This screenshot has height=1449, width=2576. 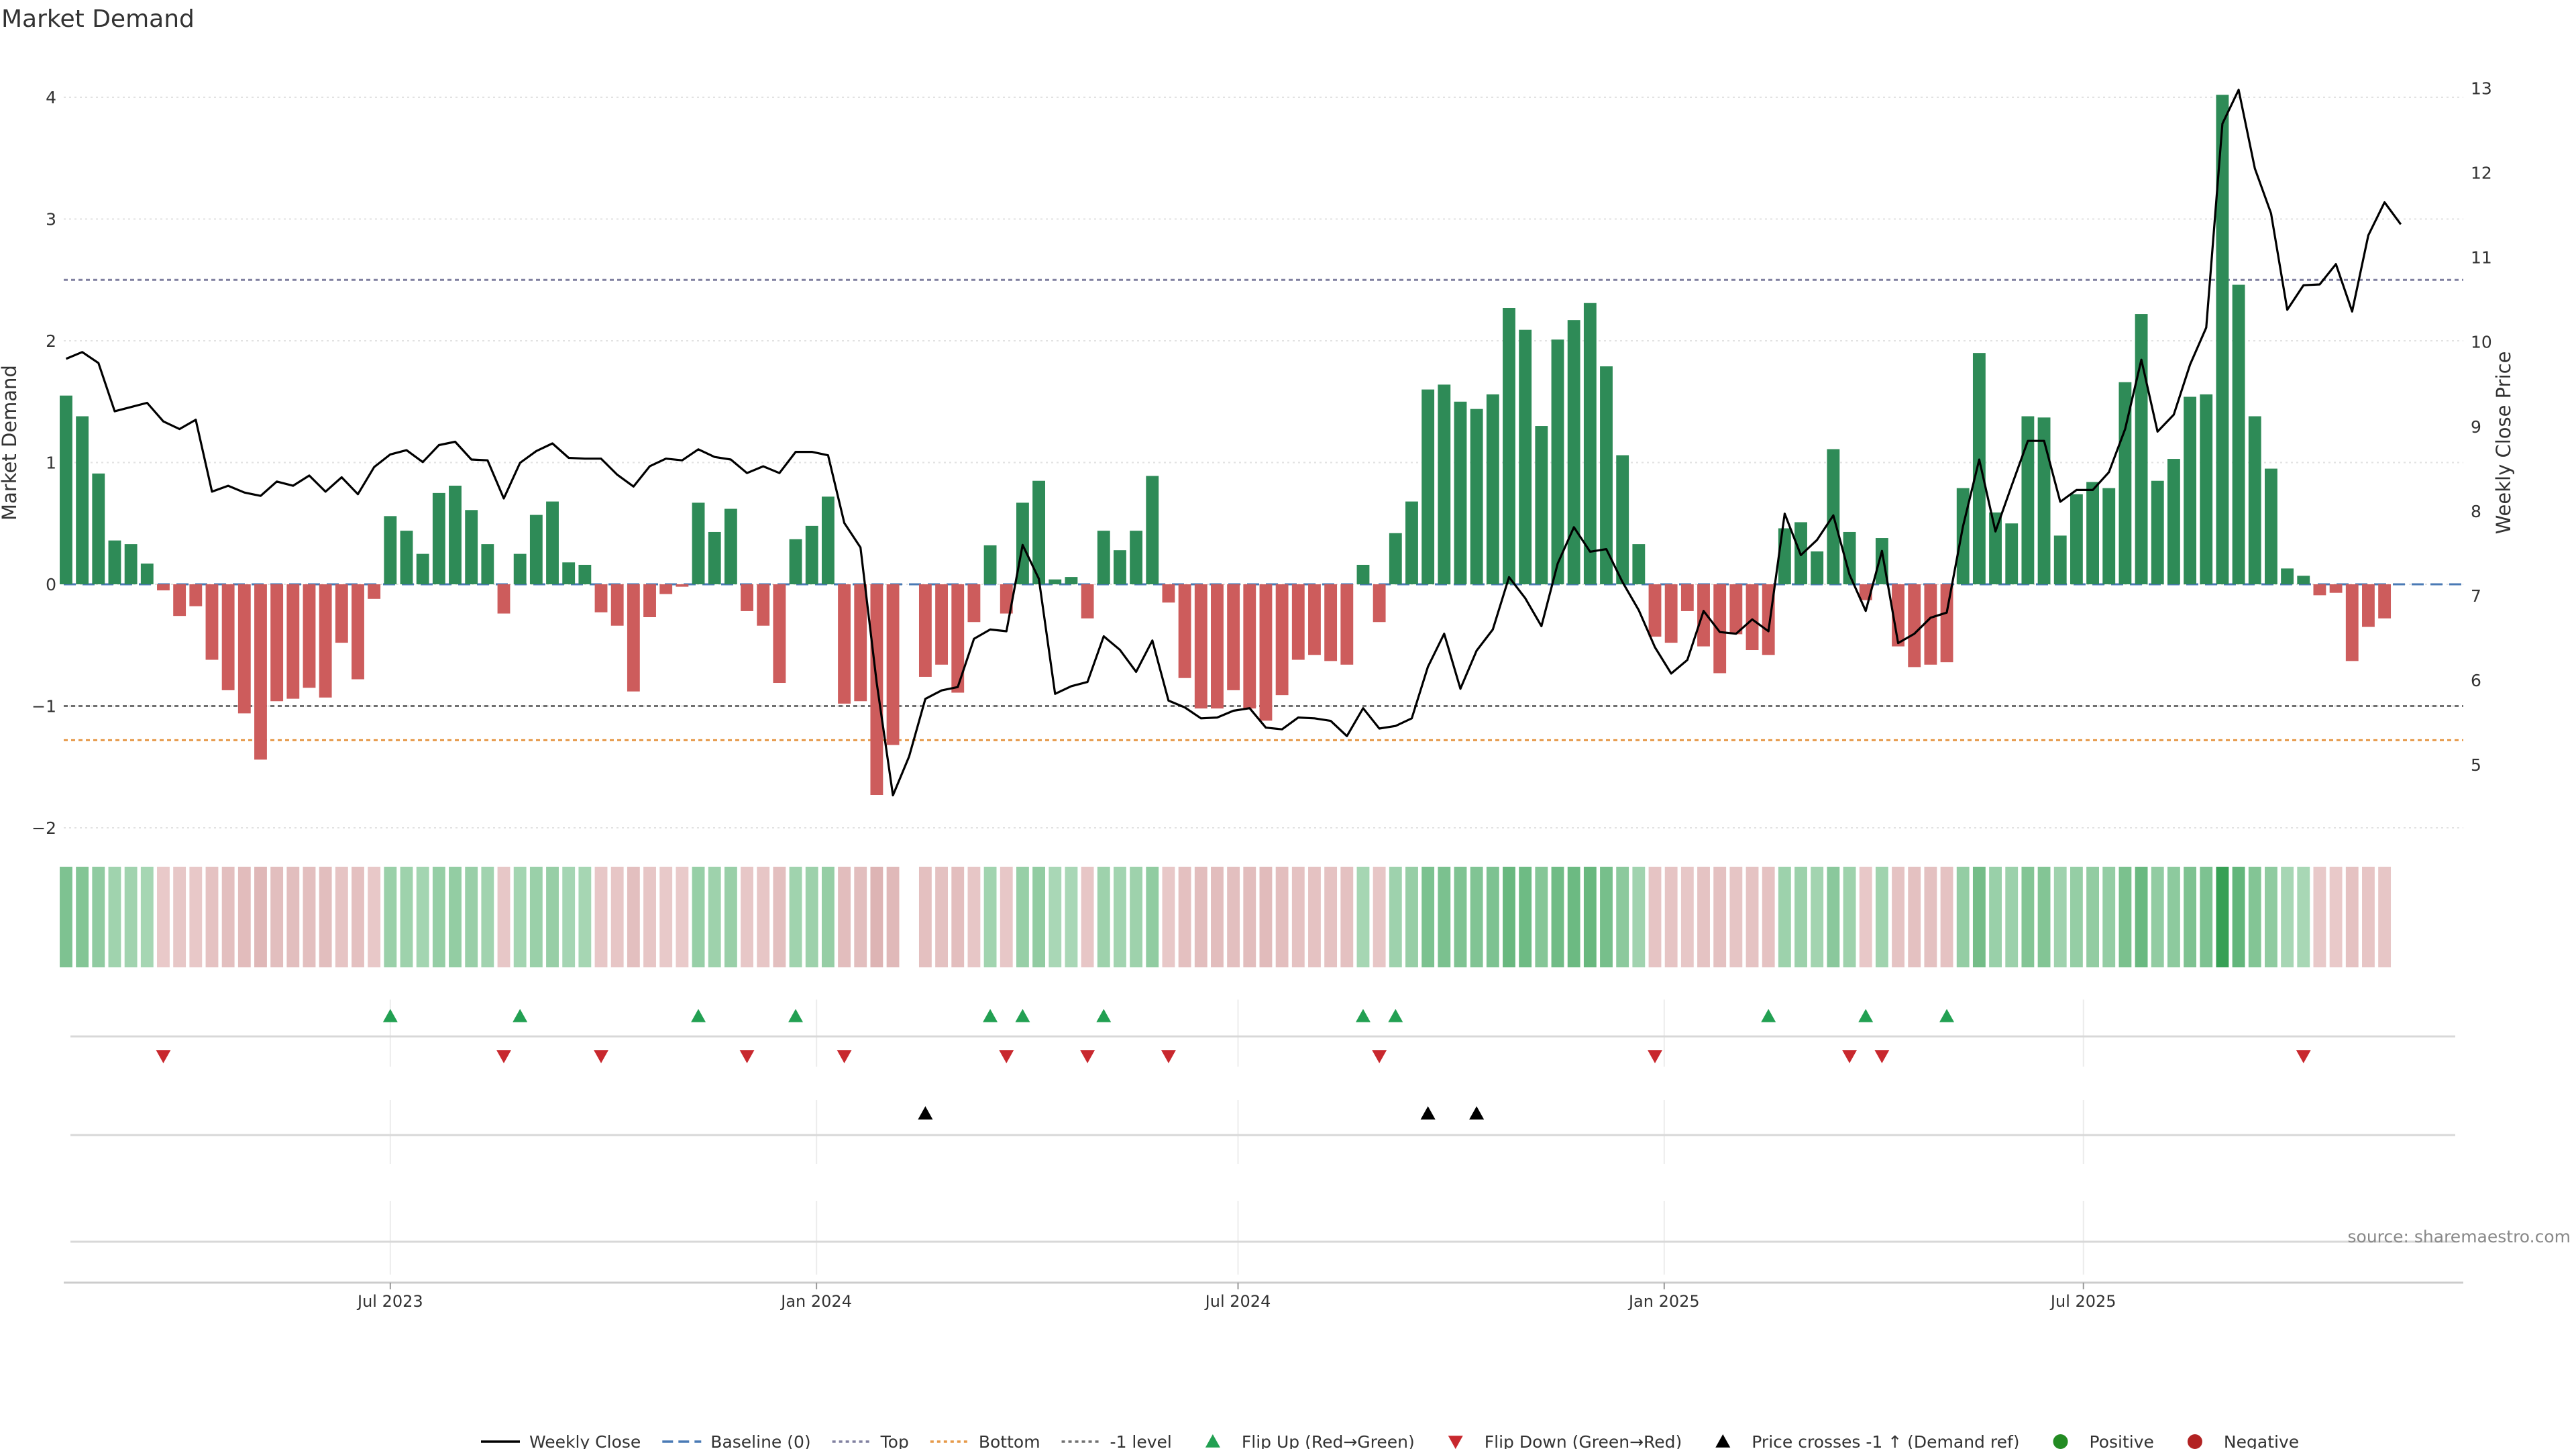 I want to click on legend-label: Baseline (0), so click(x=760, y=1440).